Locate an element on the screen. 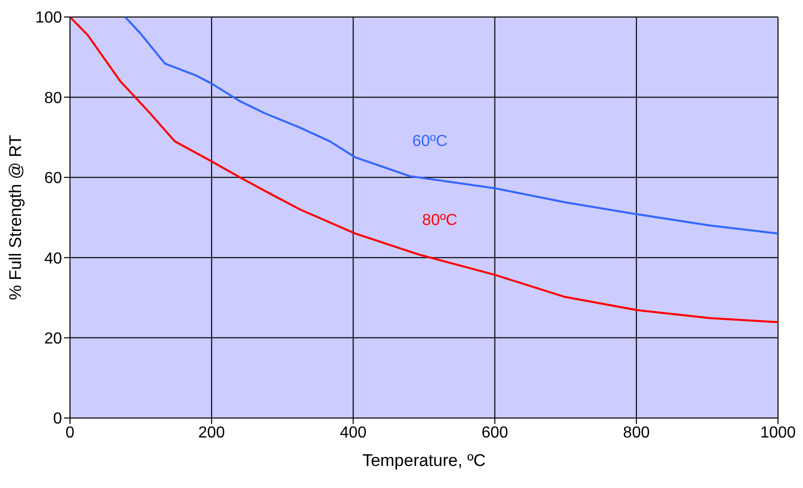 This screenshot has width=803, height=488. y-tick-label: 40 is located at coordinates (53, 259).